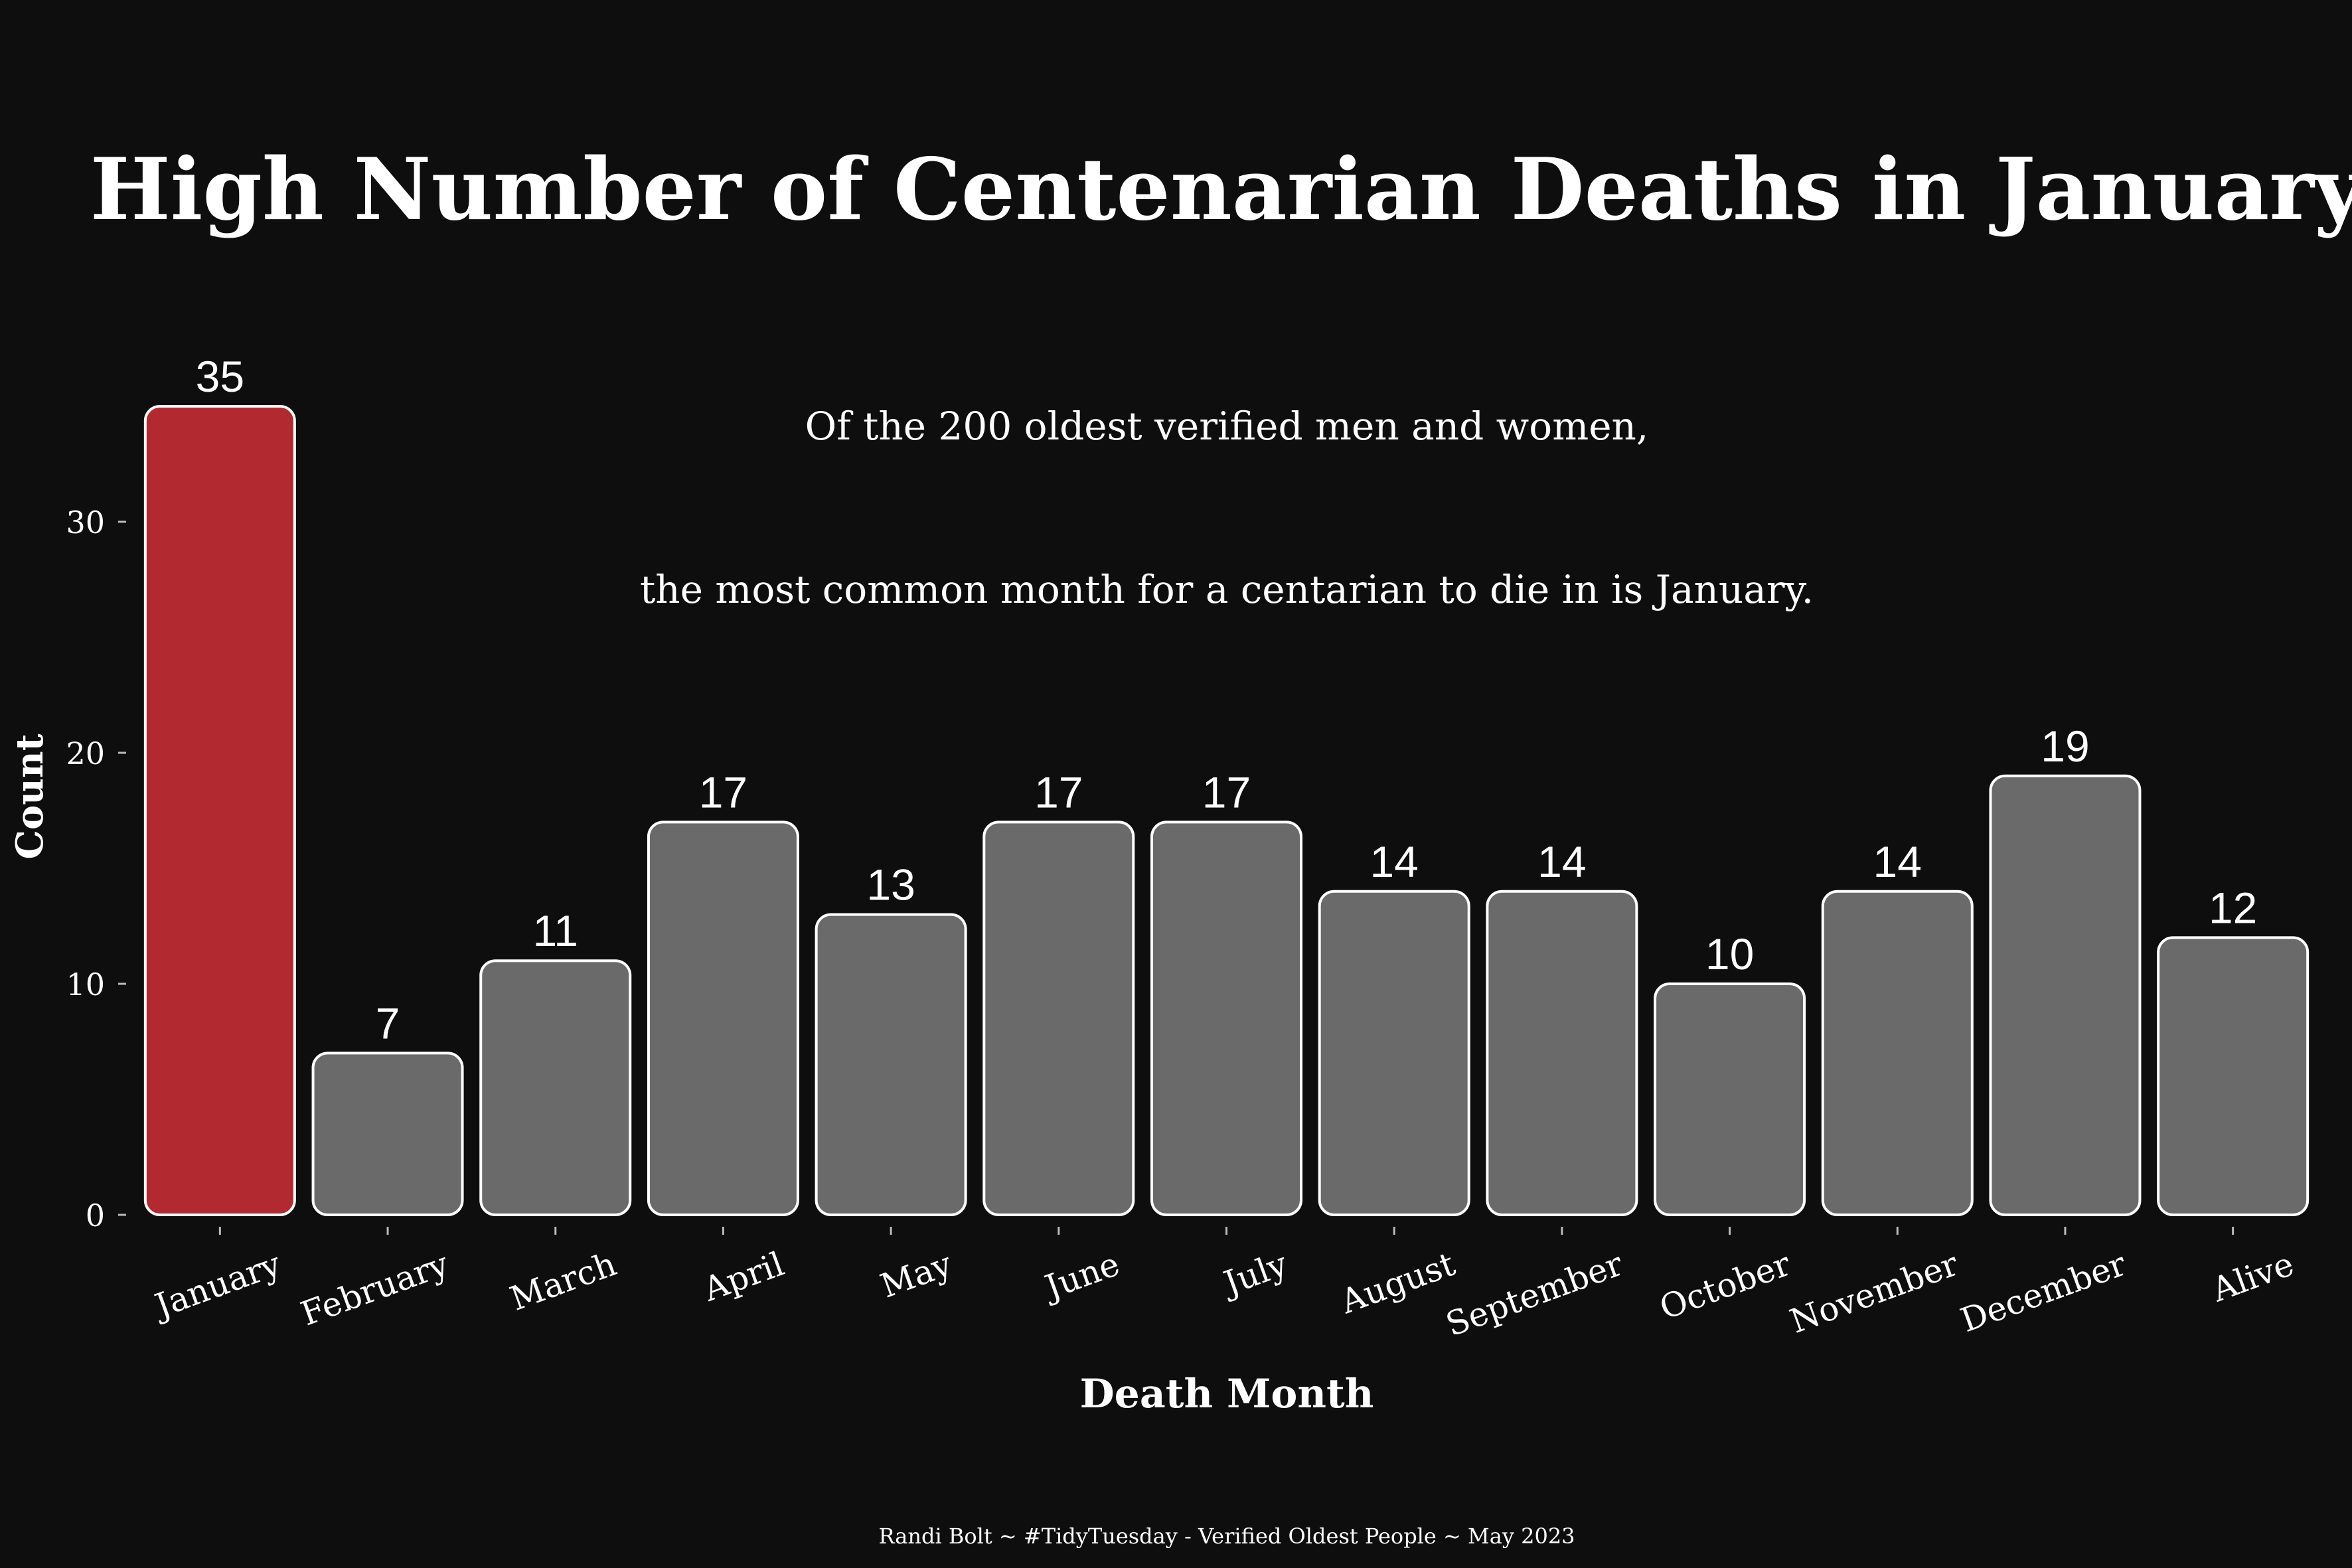 This screenshot has height=1568, width=2352. I want to click on bar-march, so click(555, 1087).